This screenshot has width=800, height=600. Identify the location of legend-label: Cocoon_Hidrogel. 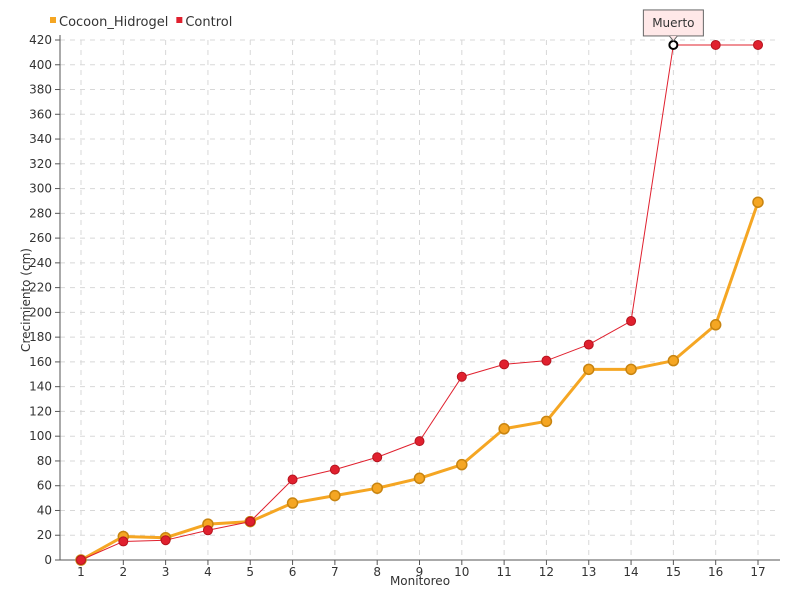
(113, 22).